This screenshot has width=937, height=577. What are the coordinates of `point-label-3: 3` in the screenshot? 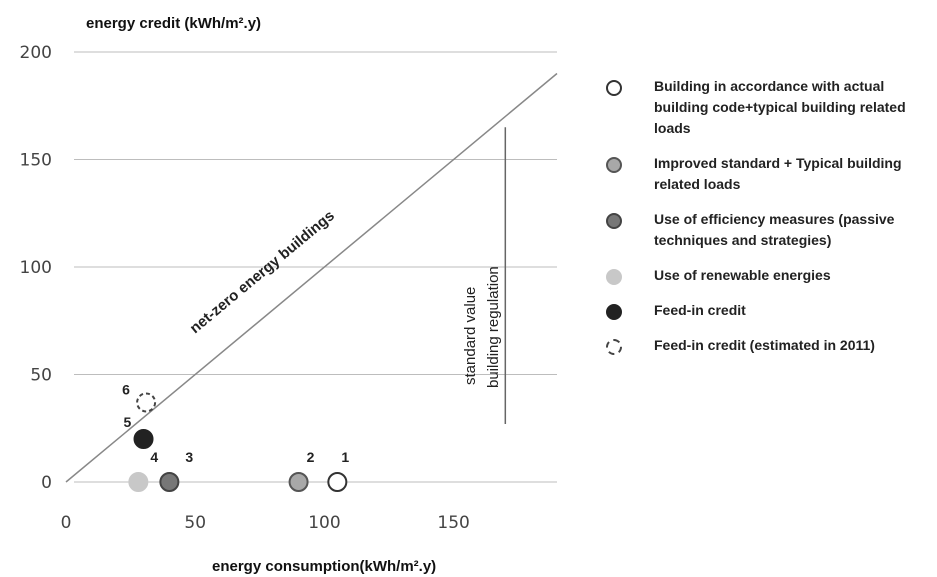 It's located at (189, 457).